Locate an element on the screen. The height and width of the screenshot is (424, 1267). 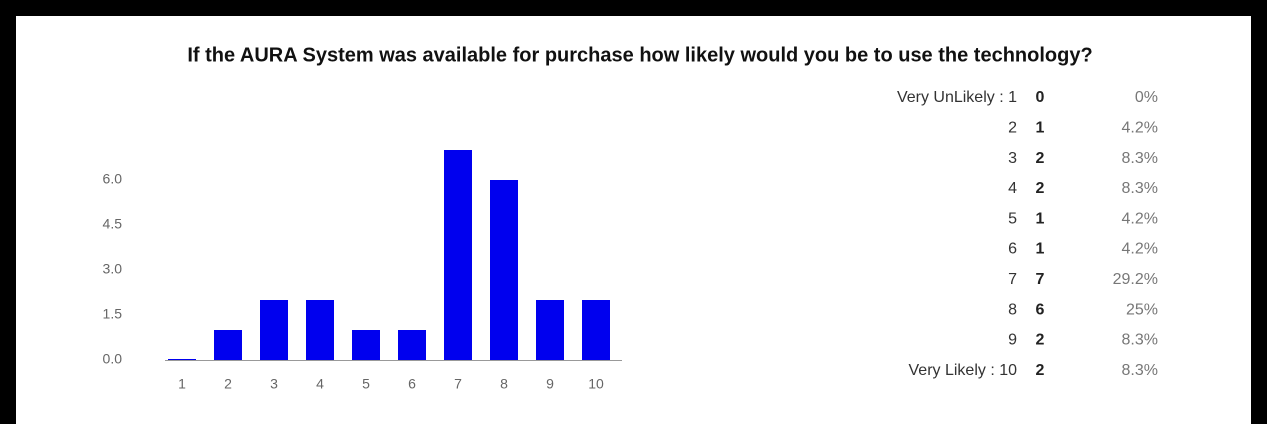
row-count: 7 is located at coordinates (1040, 279).